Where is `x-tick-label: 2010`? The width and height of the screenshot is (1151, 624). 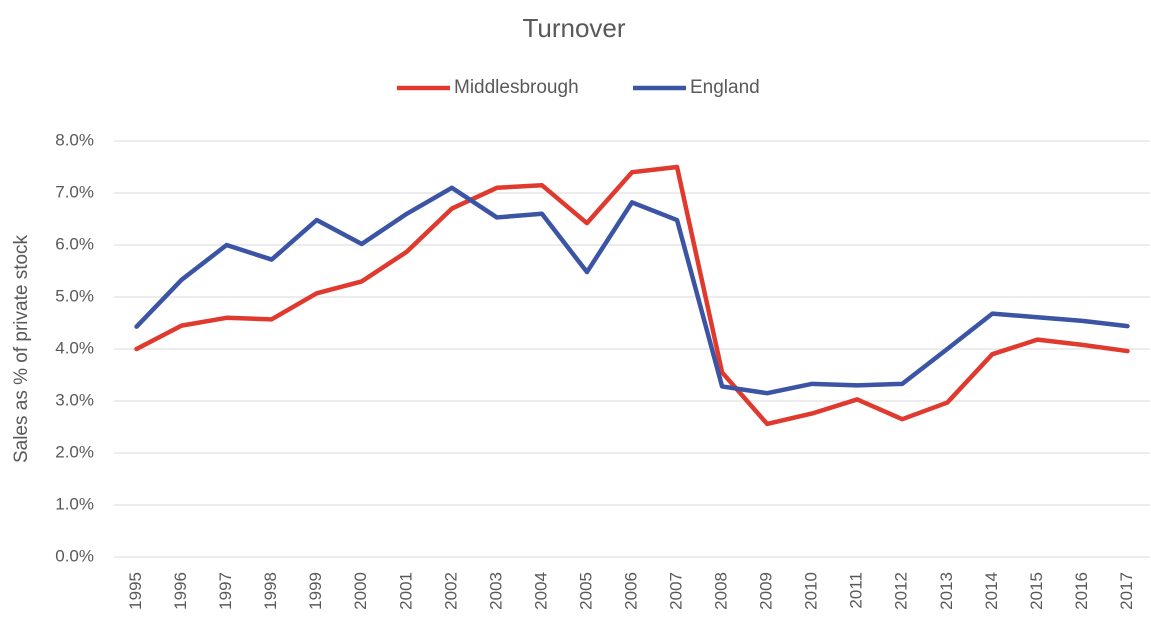 x-tick-label: 2010 is located at coordinates (811, 591).